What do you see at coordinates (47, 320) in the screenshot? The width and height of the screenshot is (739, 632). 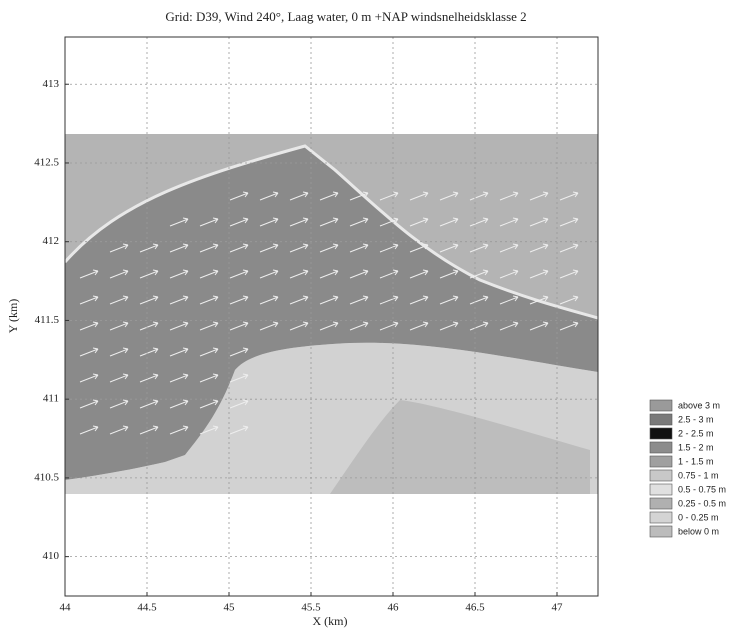 I see `y-tick-label: 411.5` at bounding box center [47, 320].